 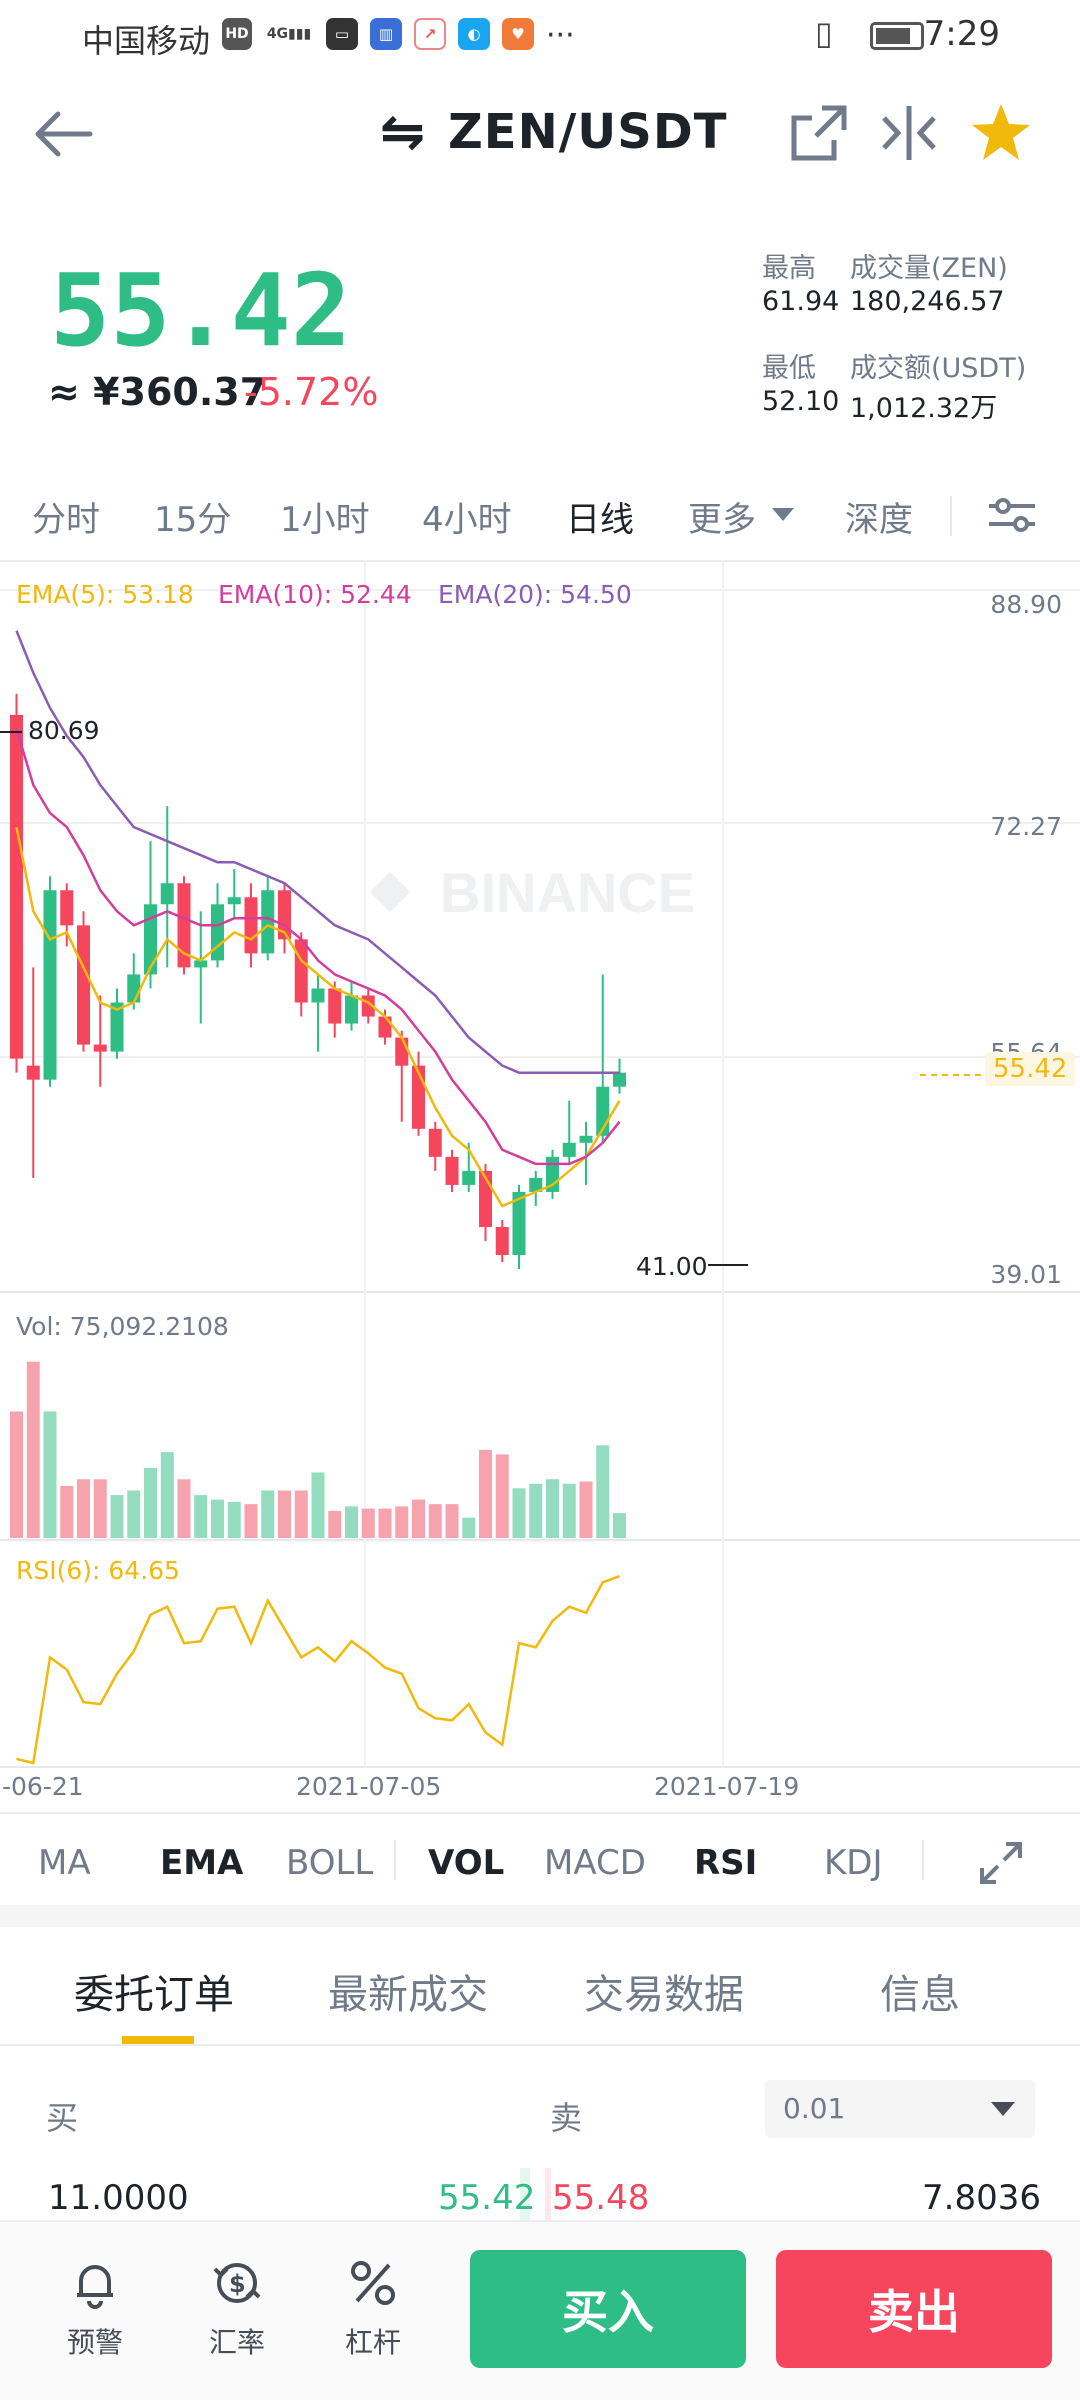 What do you see at coordinates (430, 34) in the screenshot?
I see `app-icon-chart: ↗` at bounding box center [430, 34].